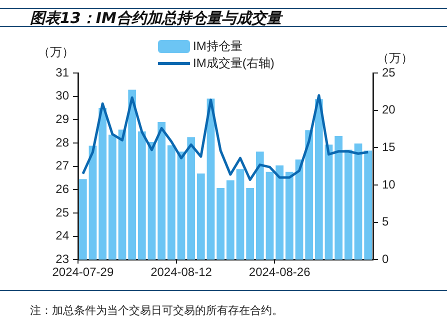 Image resolution: width=447 pixels, height=327 pixels. Describe the element at coordinates (181, 272) in the screenshot. I see `x-tick-label: 2024-08-12` at that location.